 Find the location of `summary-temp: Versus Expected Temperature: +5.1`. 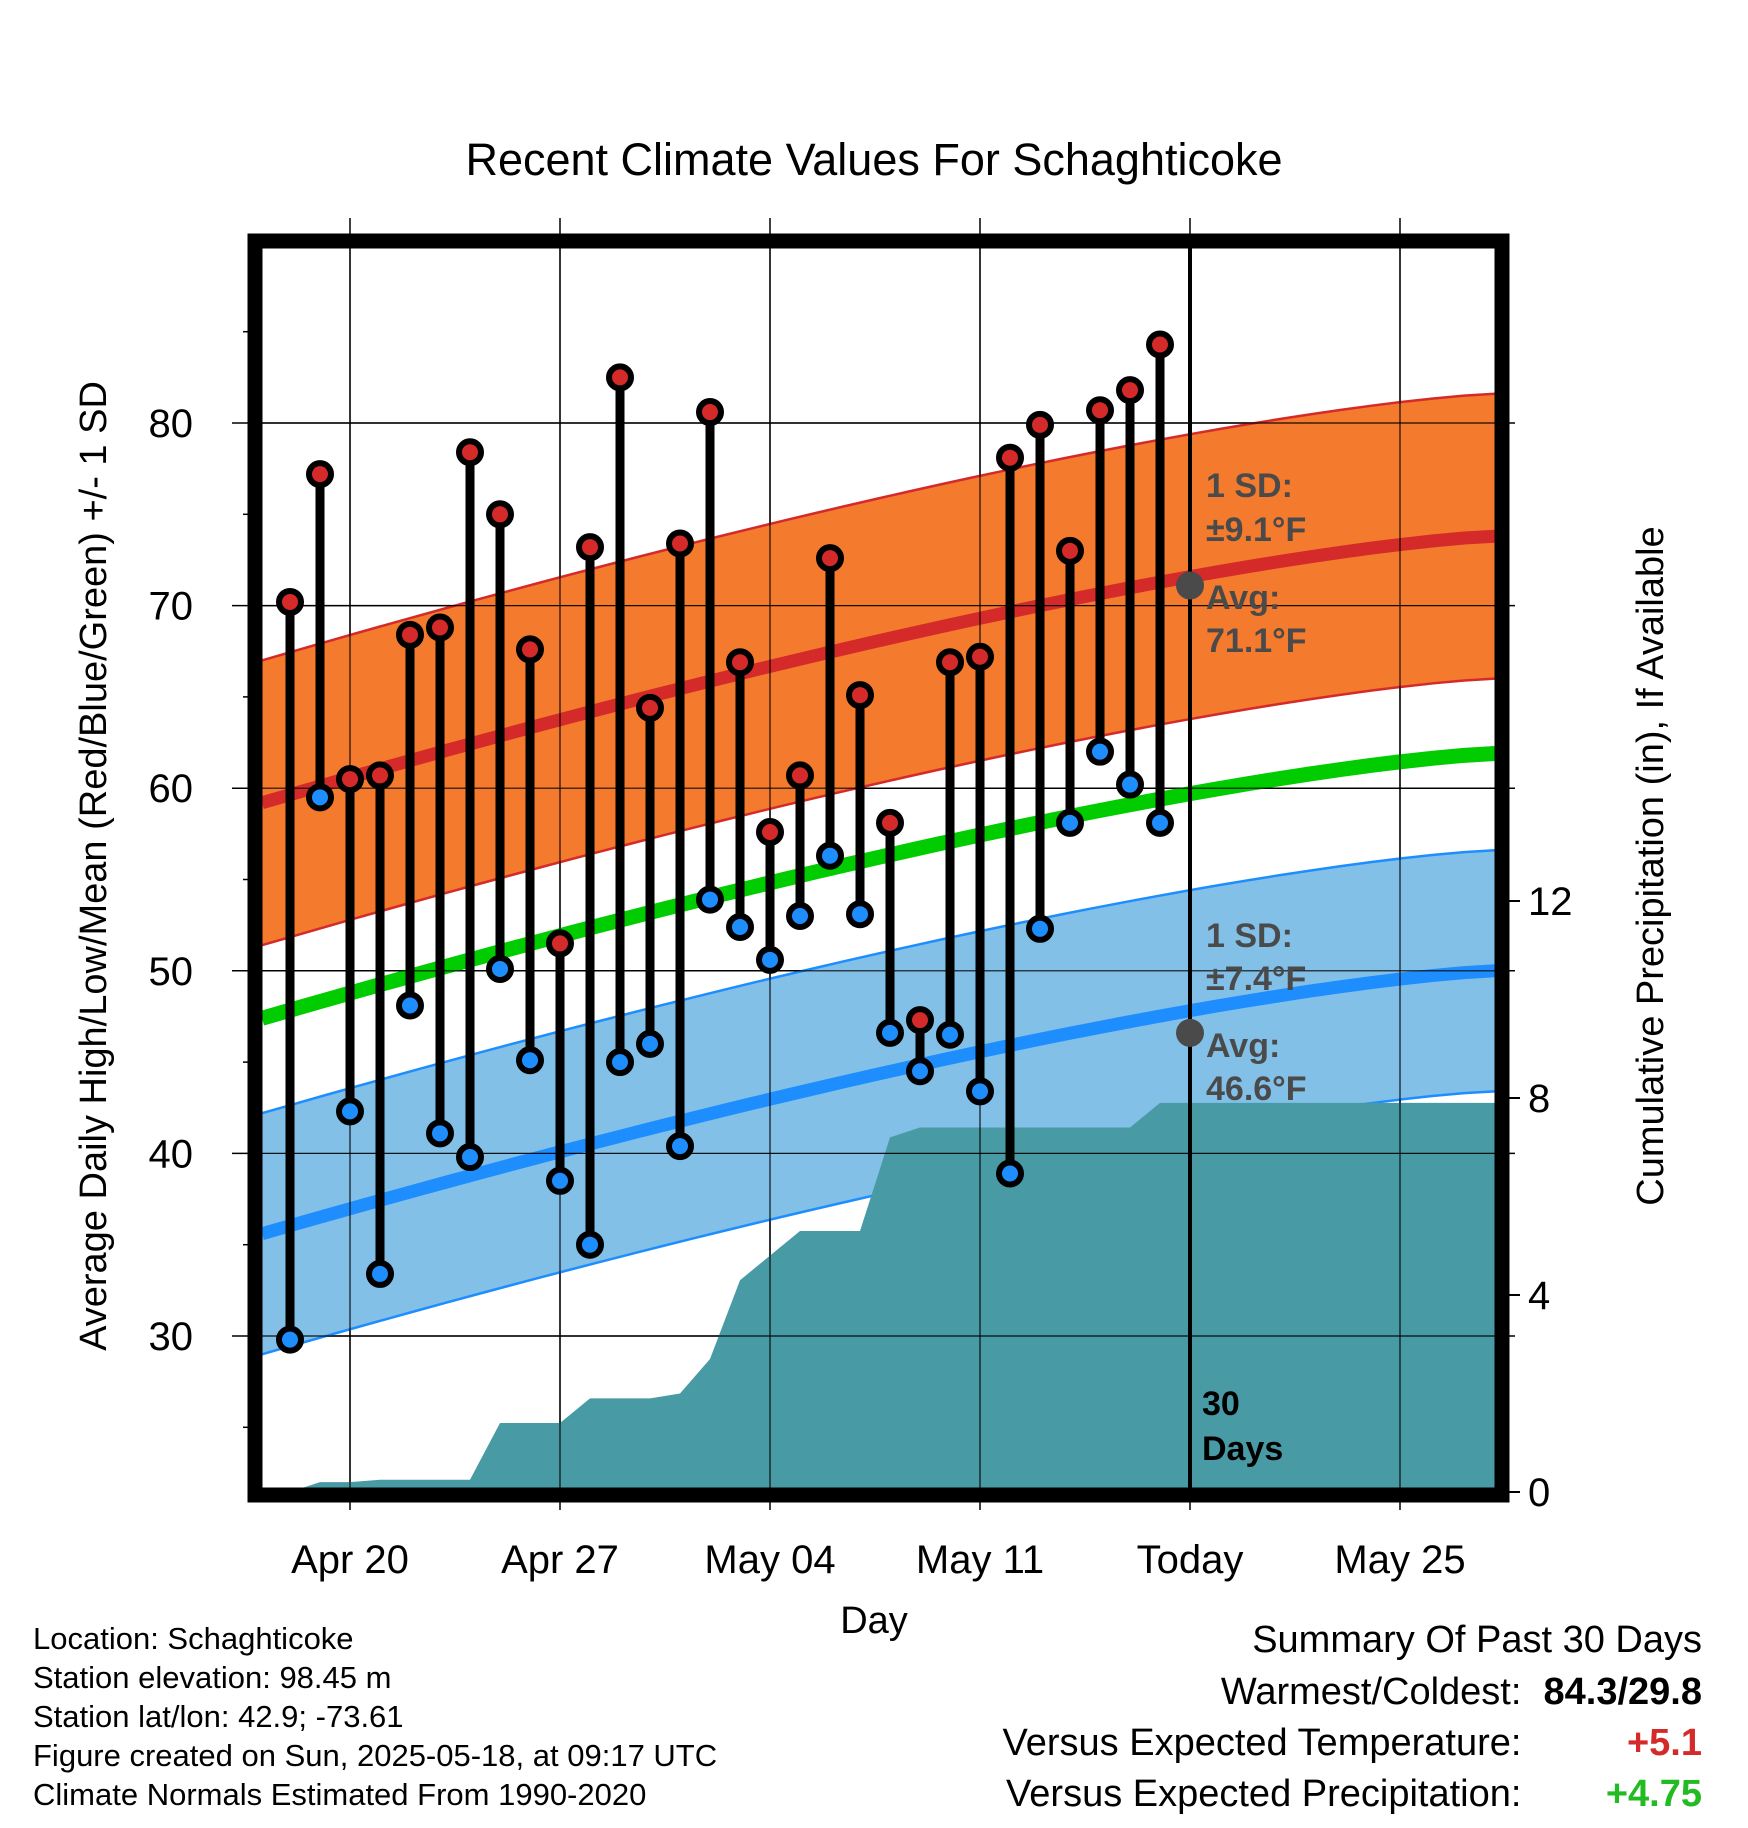

summary-temp: Versus Expected Temperature: +5.1 is located at coordinates (1352, 1743).